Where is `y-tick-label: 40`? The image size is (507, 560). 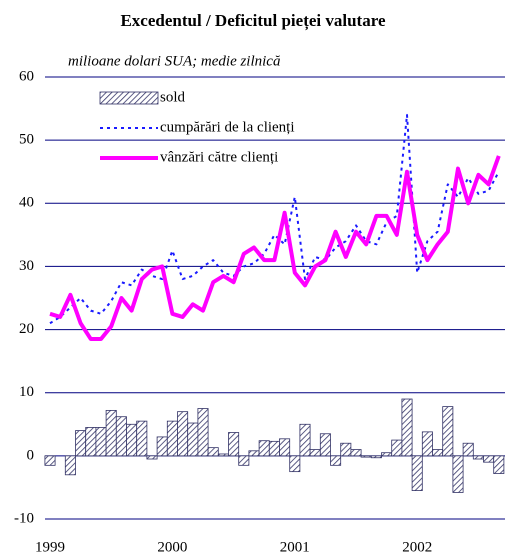 y-tick-label: 40 is located at coordinates (26, 203).